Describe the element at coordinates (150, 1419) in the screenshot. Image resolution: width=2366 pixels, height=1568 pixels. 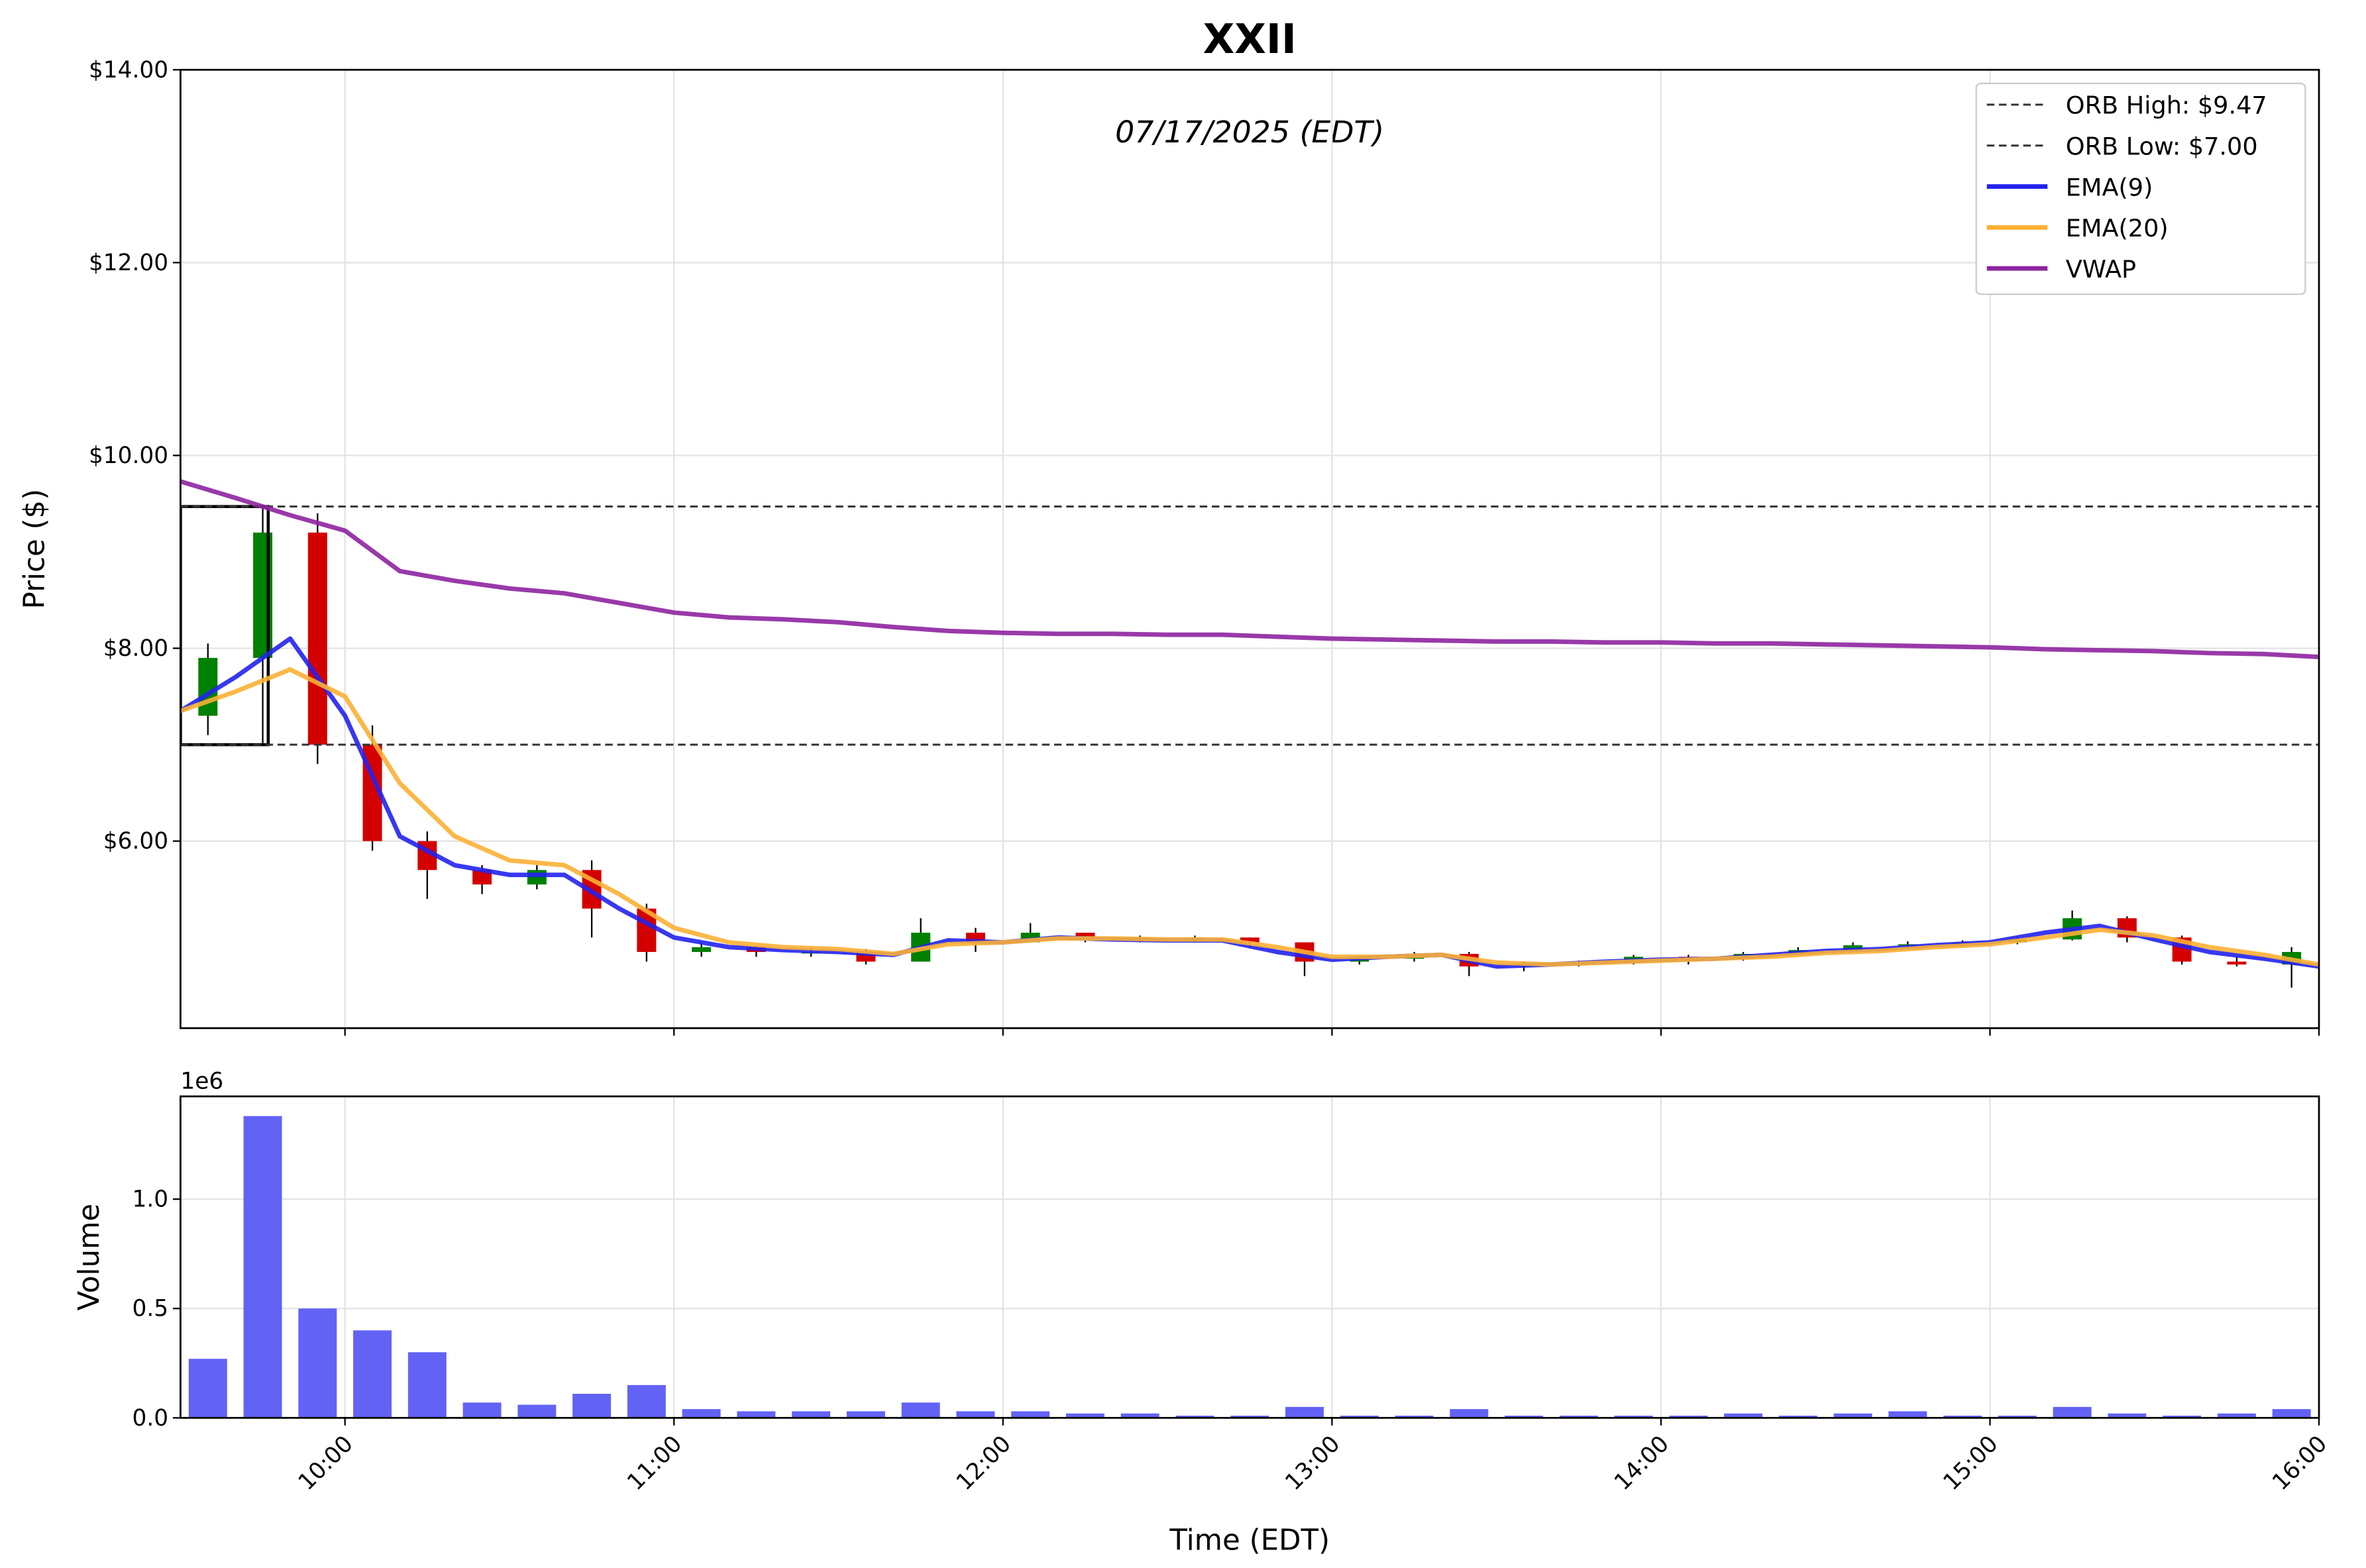
I see `y-tick-label: 0.0` at that location.